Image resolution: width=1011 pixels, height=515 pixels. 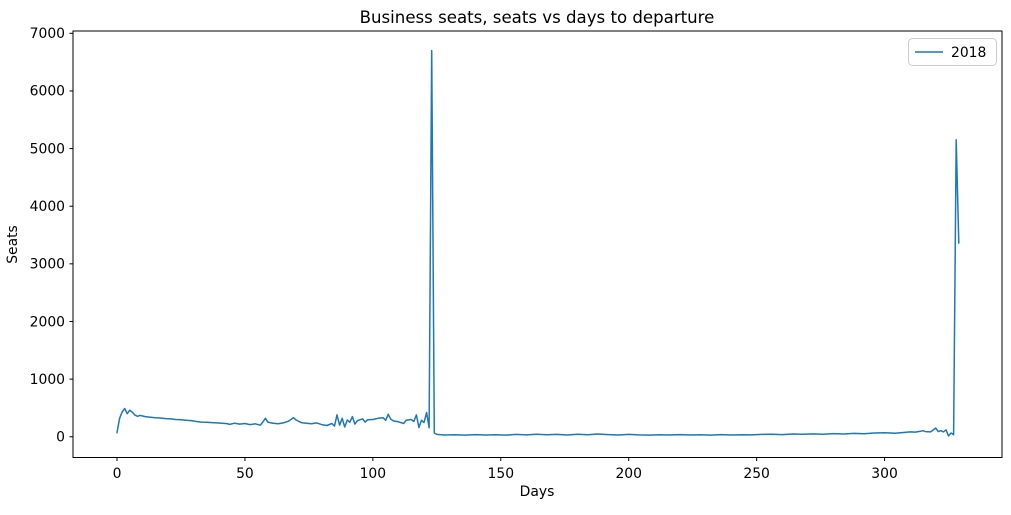 What do you see at coordinates (60, 438) in the screenshot?
I see `y-tick-label: 0` at bounding box center [60, 438].